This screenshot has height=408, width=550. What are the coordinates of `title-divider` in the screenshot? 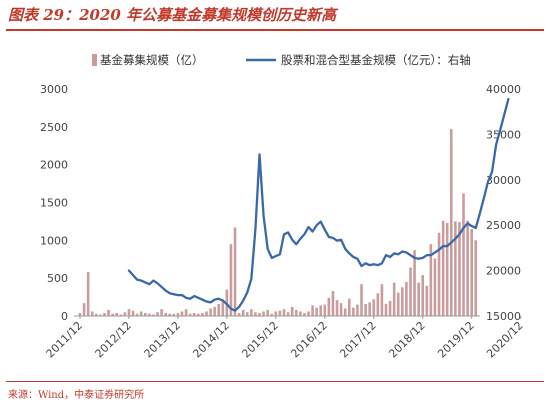 It's located at (275, 30).